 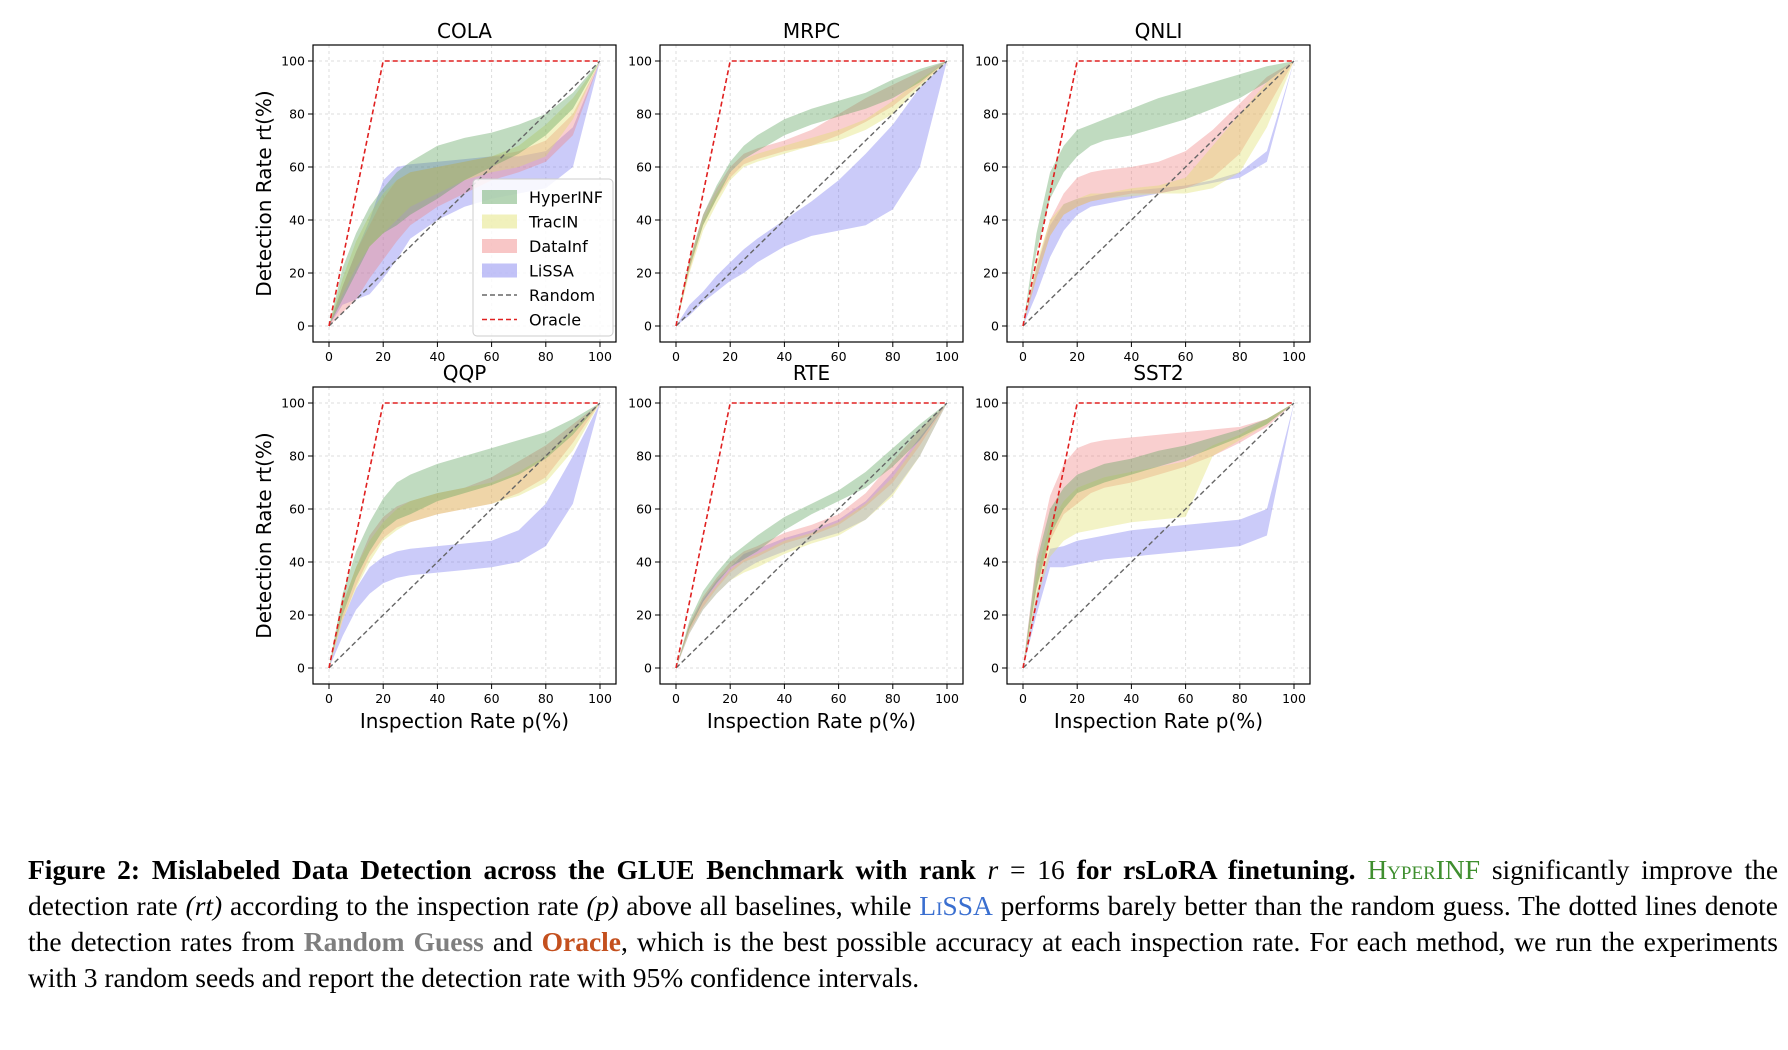 What do you see at coordinates (1159, 31) in the screenshot?
I see `chart-title: QNLI` at bounding box center [1159, 31].